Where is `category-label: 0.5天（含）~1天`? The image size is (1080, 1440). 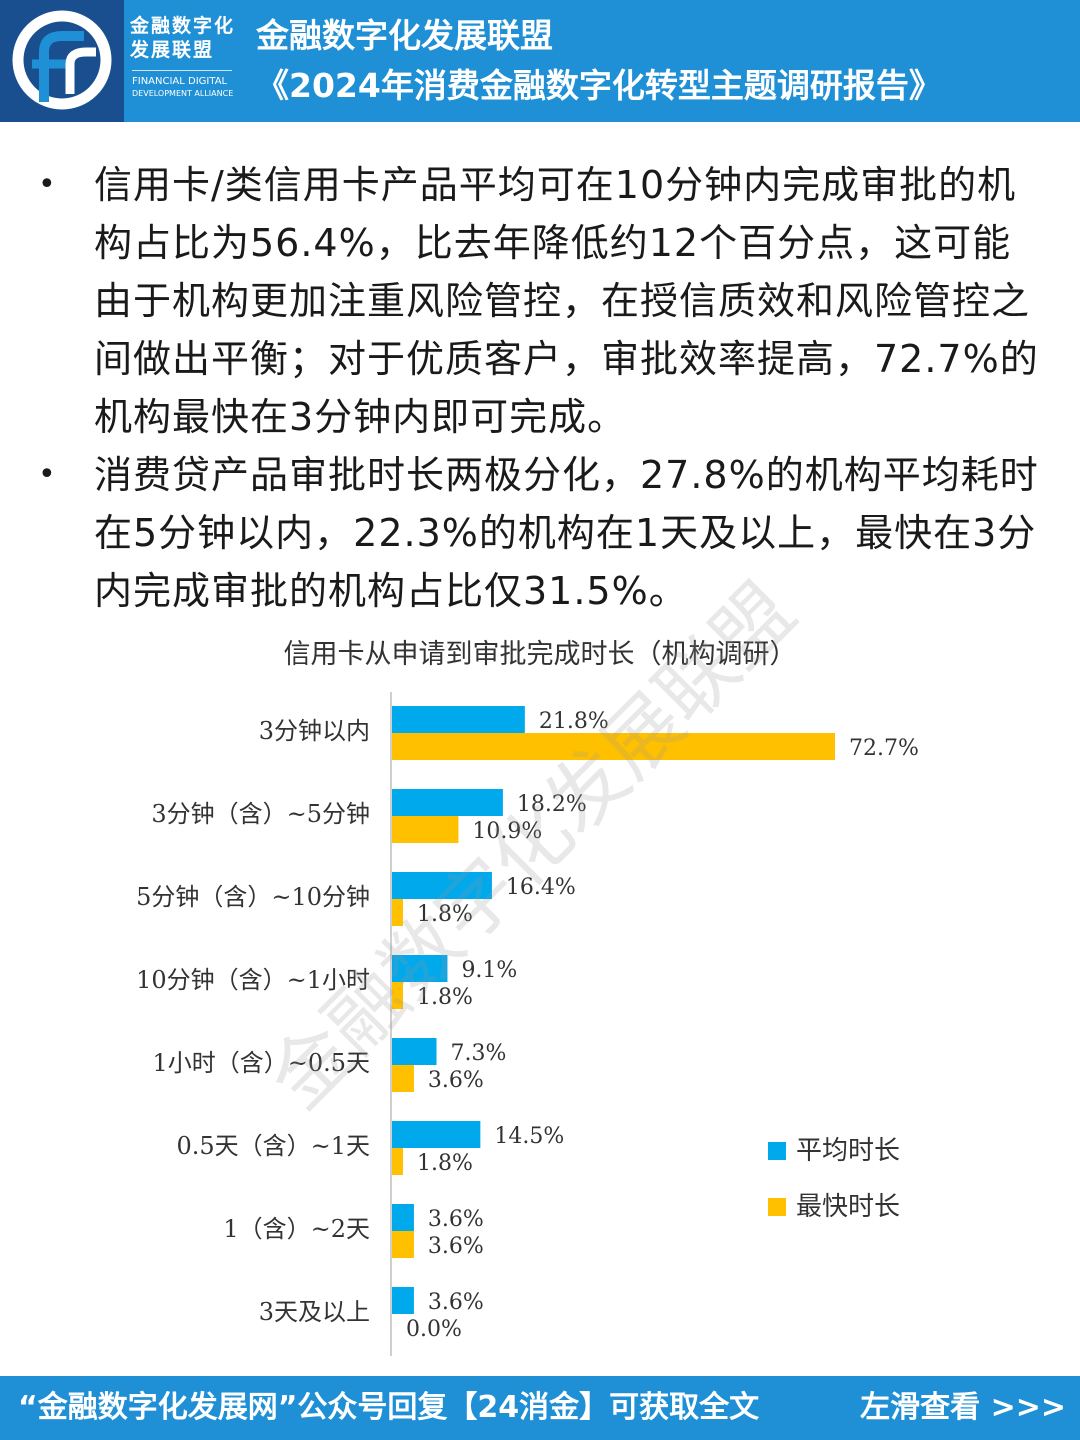
category-label: 0.5天（含）~1天 is located at coordinates (273, 1146).